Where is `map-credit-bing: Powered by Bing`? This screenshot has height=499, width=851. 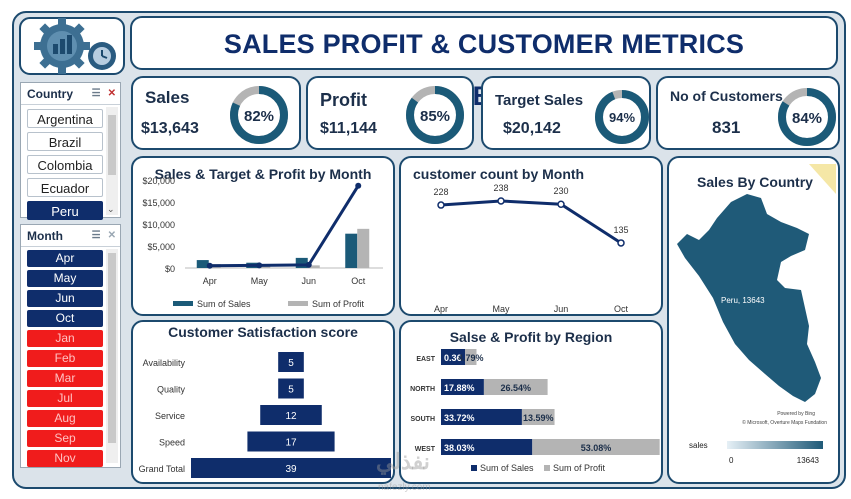 map-credit-bing: Powered by Bing is located at coordinates (796, 414).